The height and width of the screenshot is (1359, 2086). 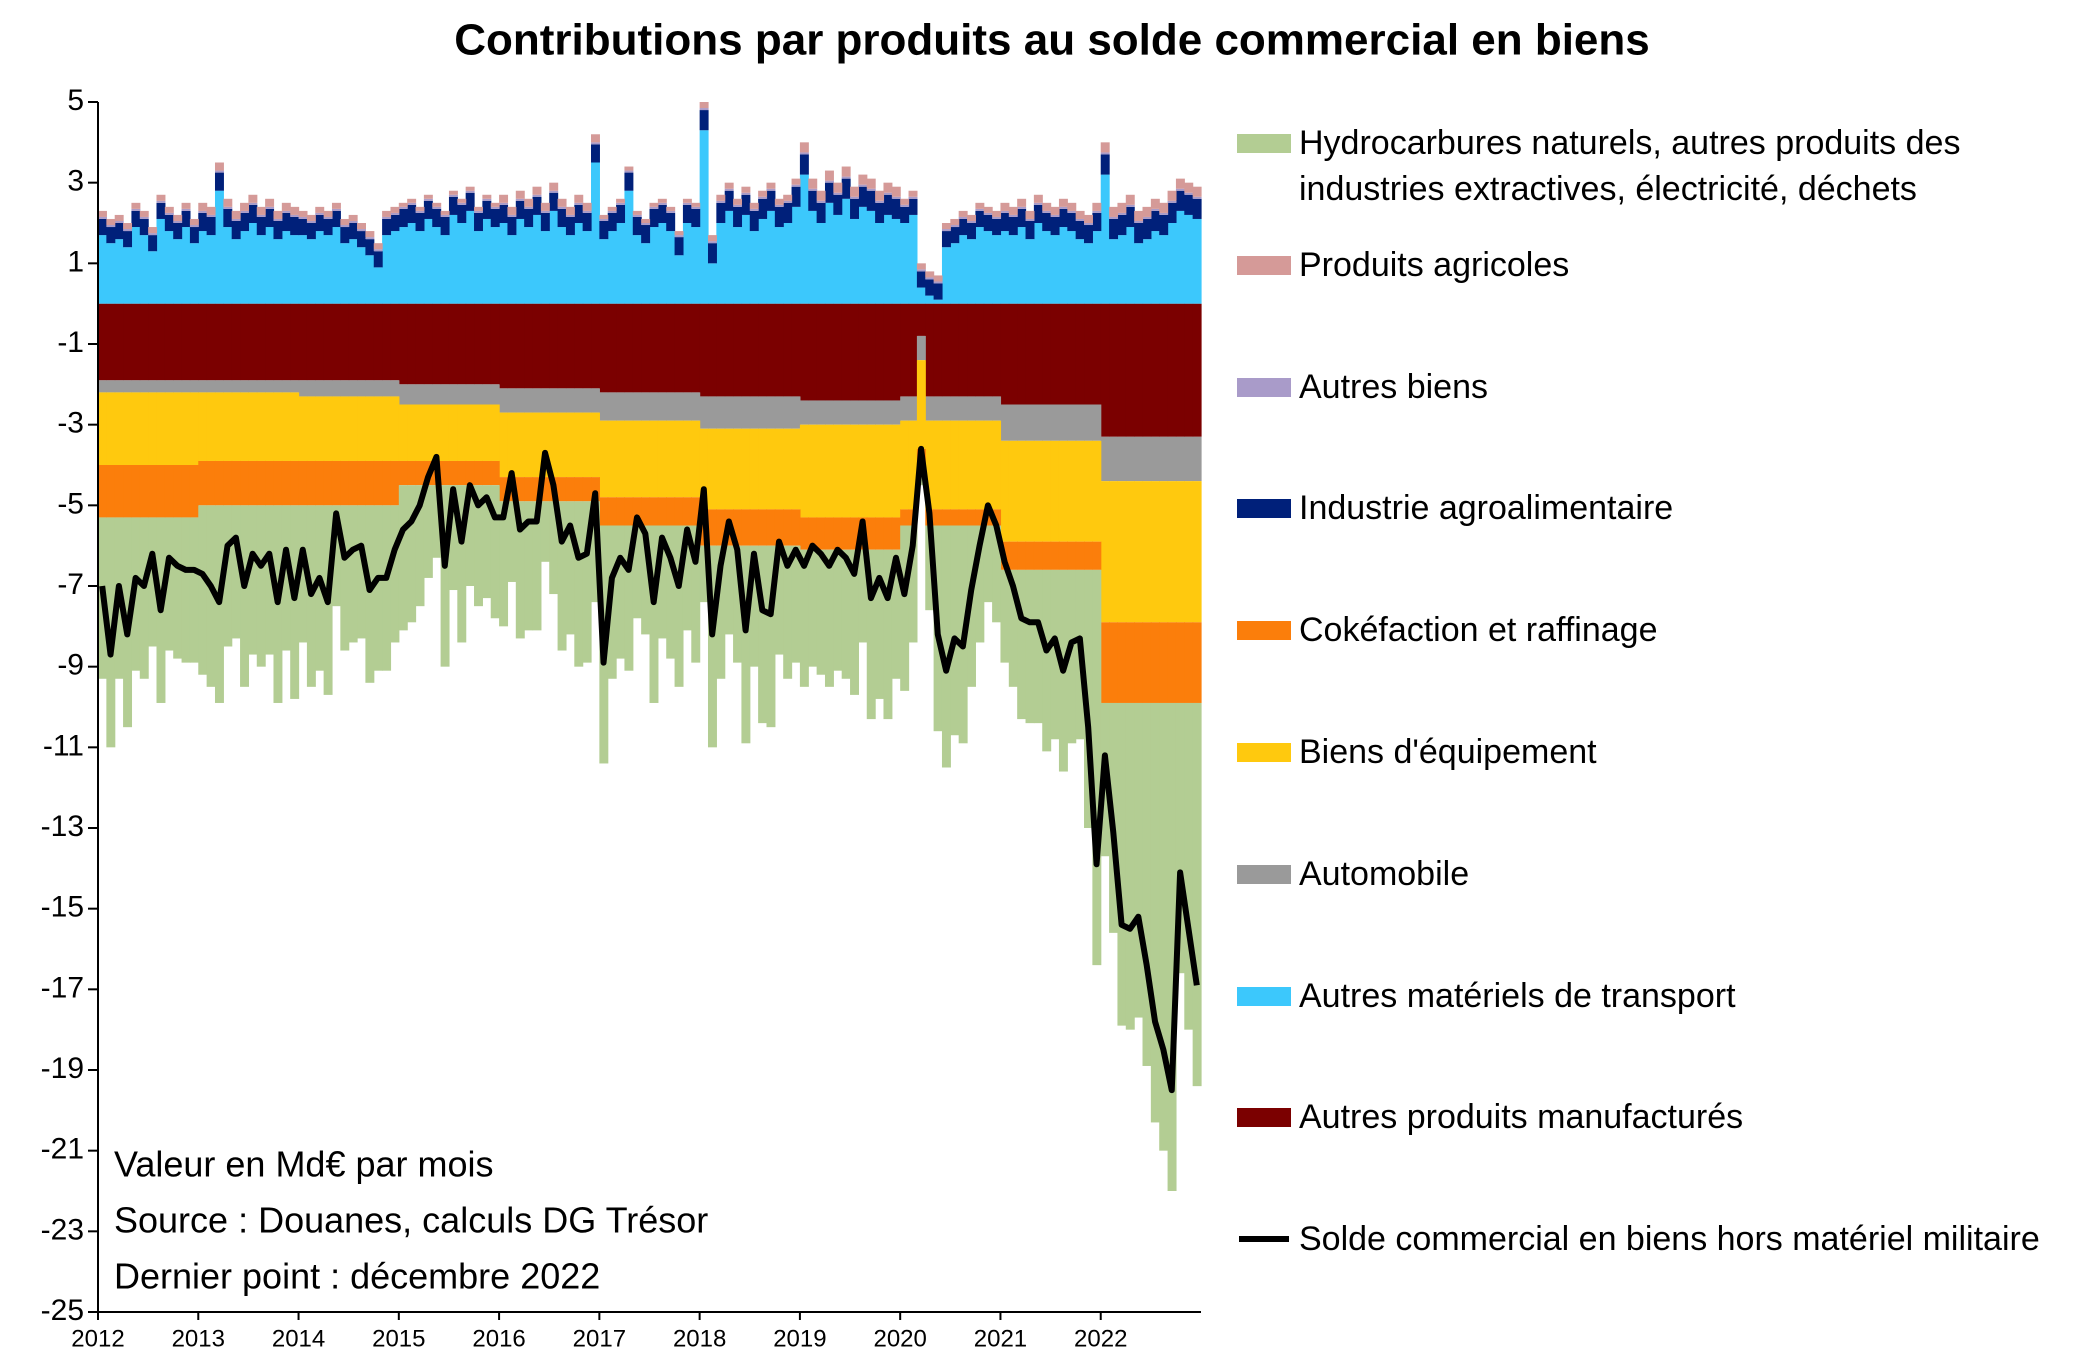 What do you see at coordinates (70, 503) in the screenshot?
I see `y-tick-label: -5` at bounding box center [70, 503].